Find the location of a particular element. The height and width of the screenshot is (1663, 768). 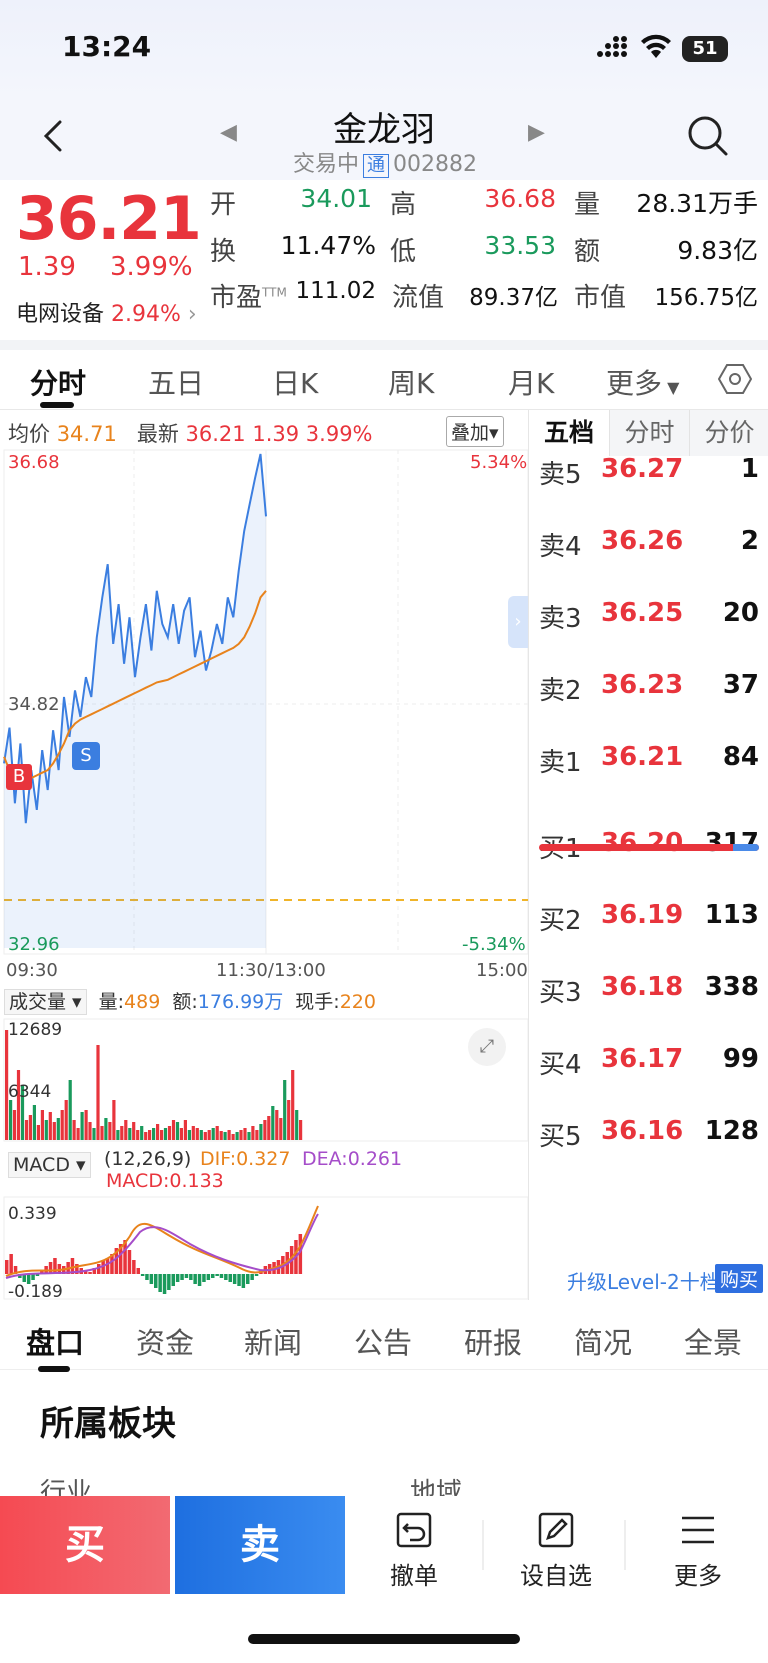

ask-level-row: 卖5 36.27 1 is located at coordinates (648, 474).